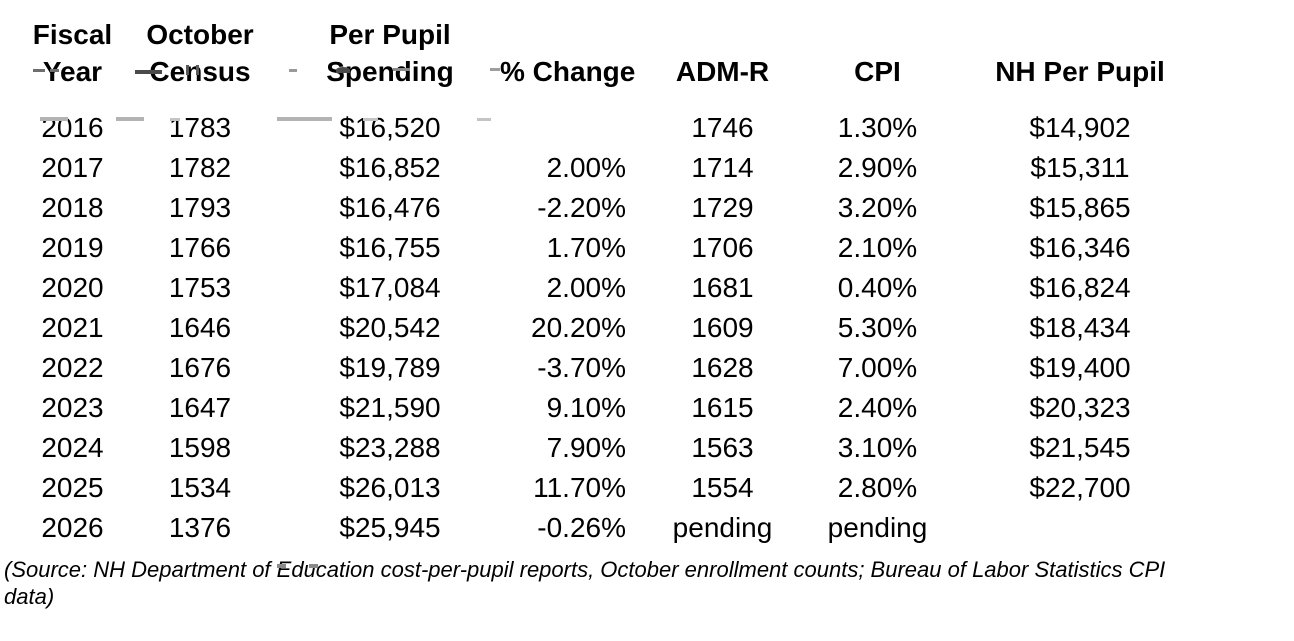 The image size is (1294, 641). Describe the element at coordinates (72, 367) in the screenshot. I see `table-cell: 2022` at that location.